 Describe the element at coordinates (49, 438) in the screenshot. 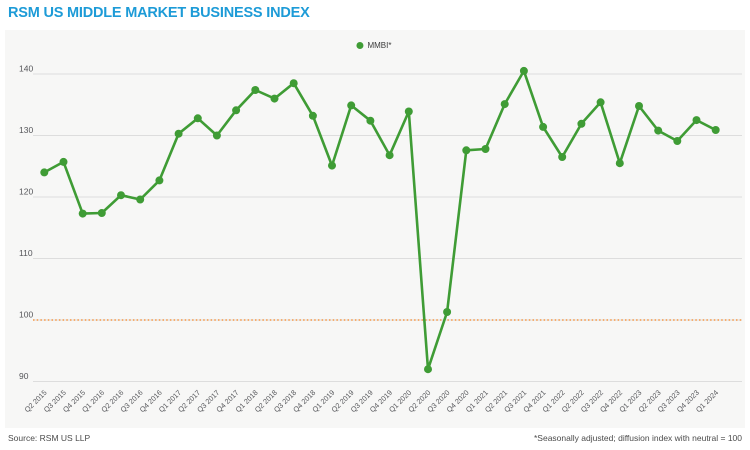

I see `source-note: Source: RSM US LLP` at that location.